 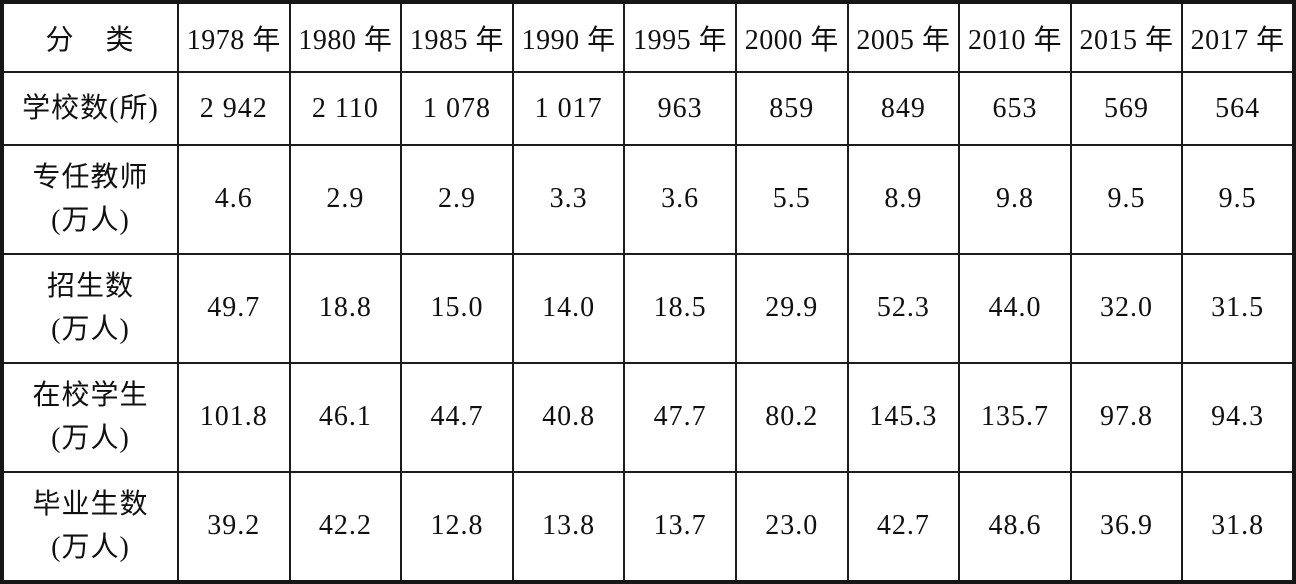 I want to click on row-label-line: 学校数(所), so click(x=90, y=108).